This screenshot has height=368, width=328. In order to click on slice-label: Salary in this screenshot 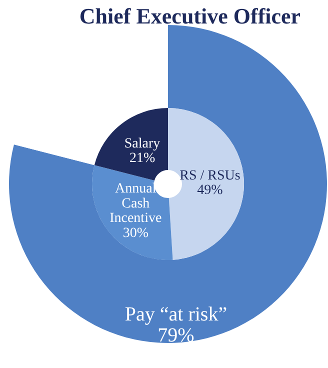, I will do `click(142, 143)`.